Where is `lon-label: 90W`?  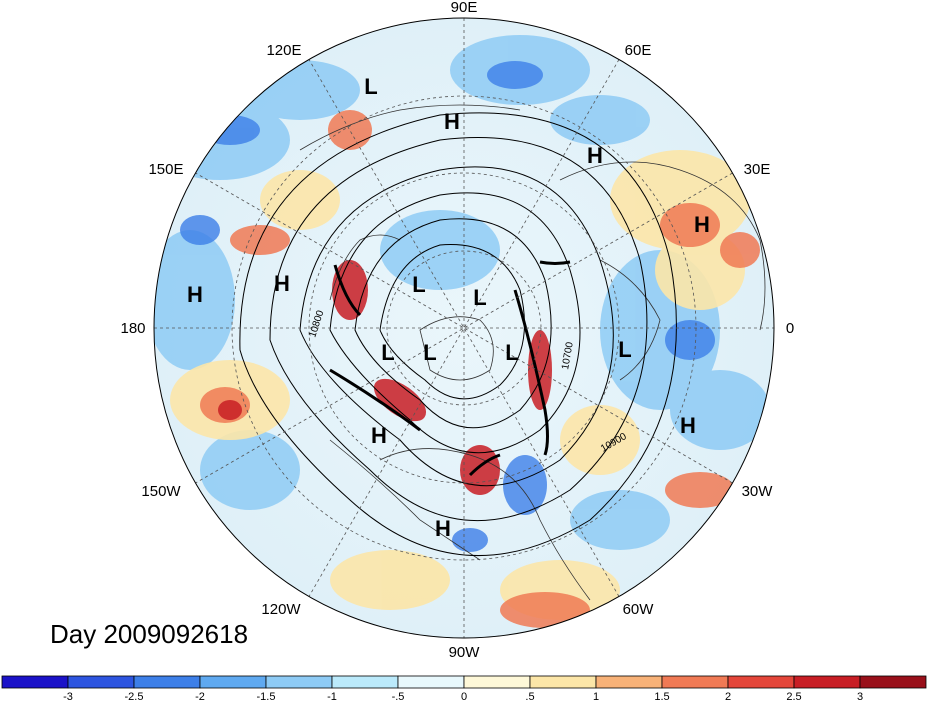 lon-label: 90W is located at coordinates (465, 652).